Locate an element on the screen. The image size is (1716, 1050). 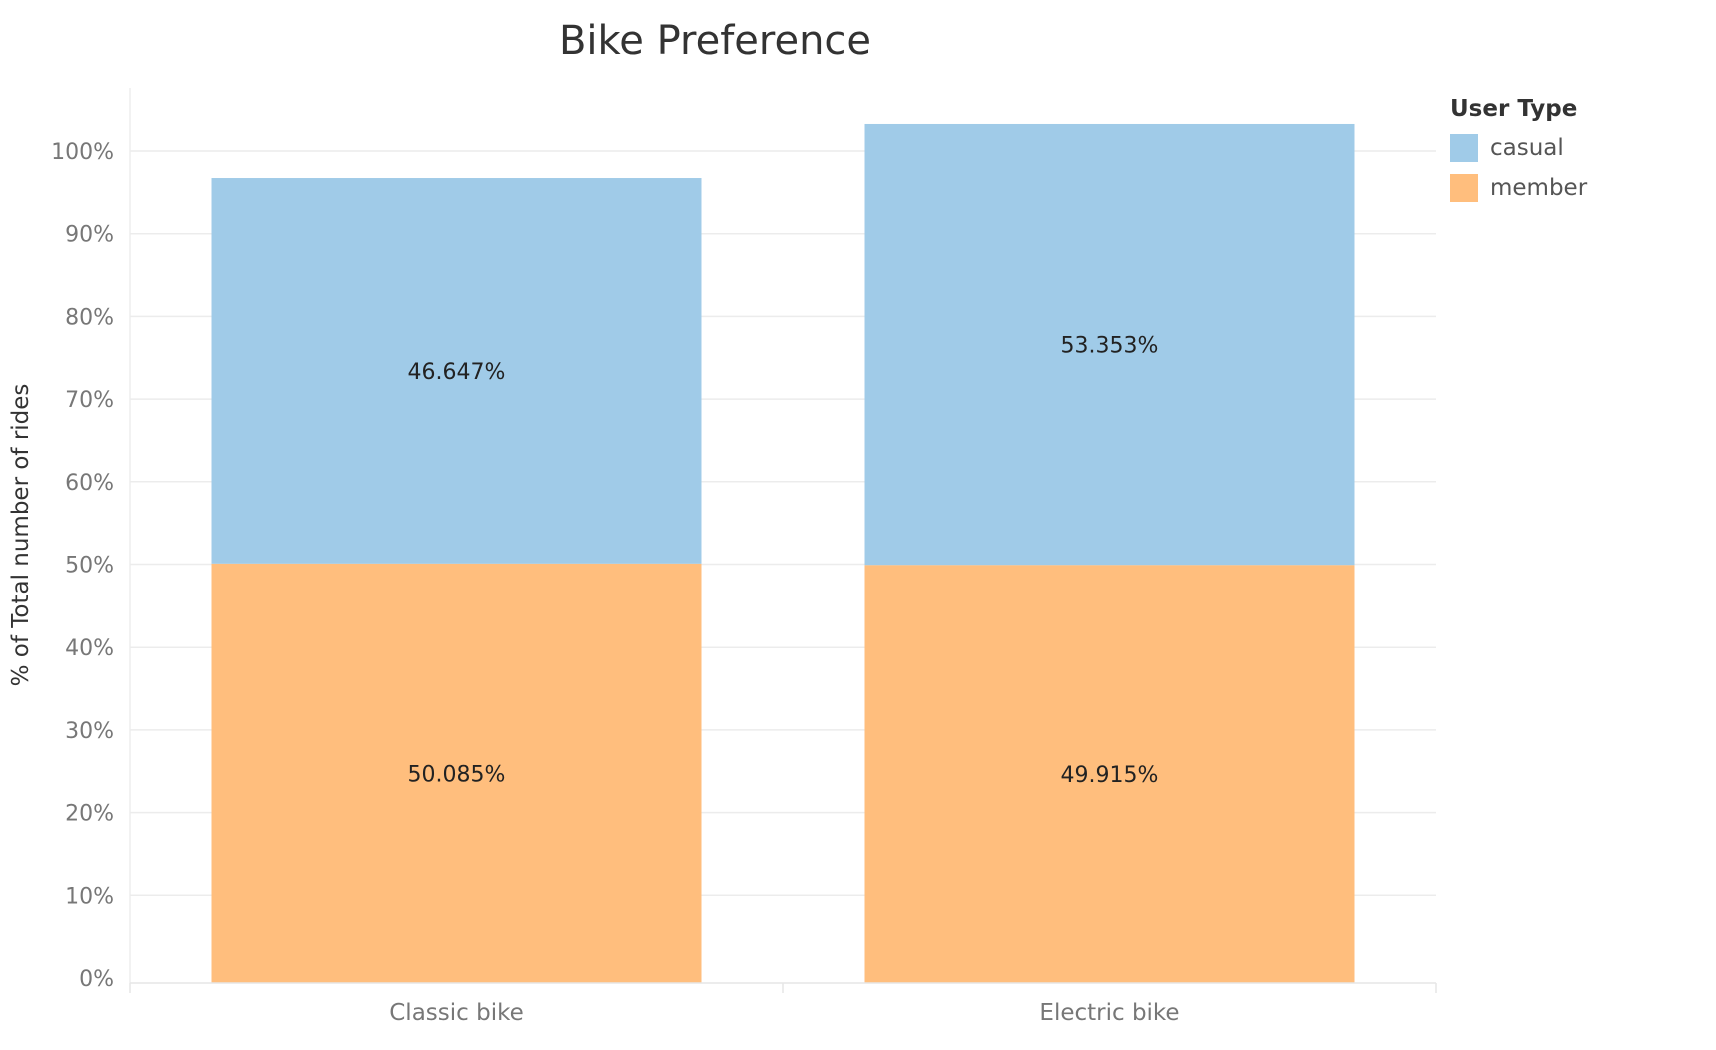
data-label: 49.915% is located at coordinates (1110, 775).